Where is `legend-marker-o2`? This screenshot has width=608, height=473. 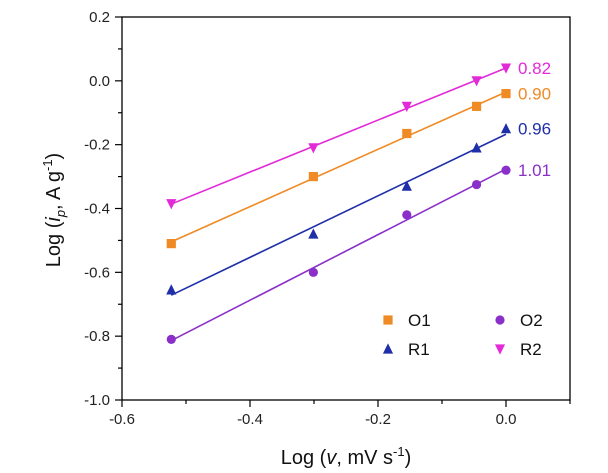 legend-marker-o2 is located at coordinates (500, 320).